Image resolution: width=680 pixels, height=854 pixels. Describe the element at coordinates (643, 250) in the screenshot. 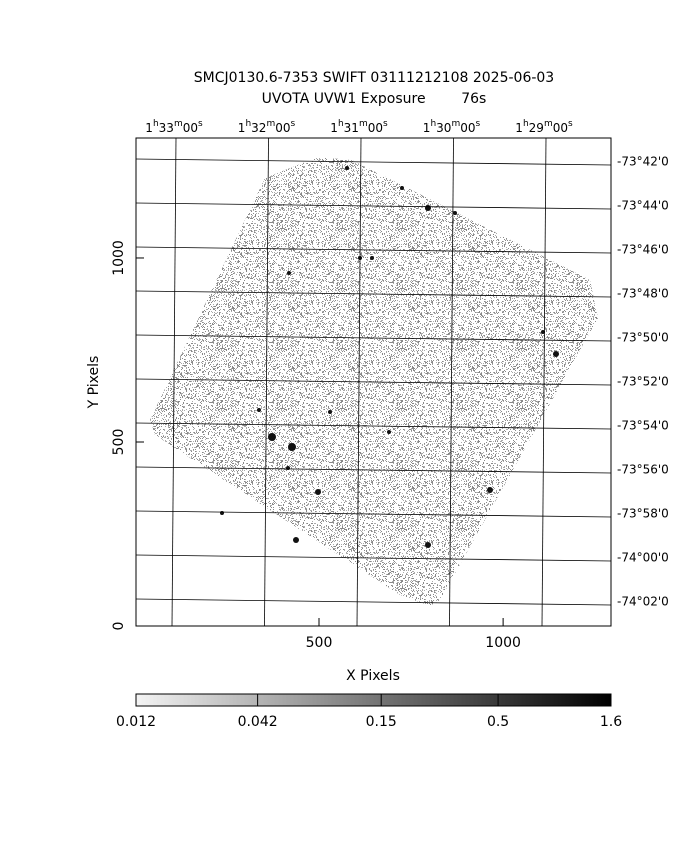

I see `dec-label: -73°46'0` at that location.